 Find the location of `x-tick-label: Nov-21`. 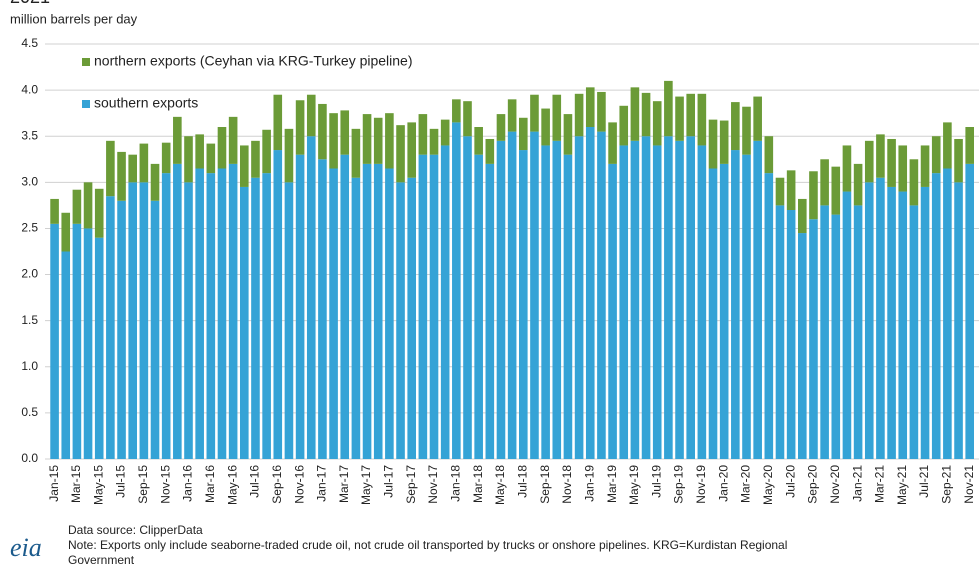

x-tick-label: Nov-21 is located at coordinates (969, 484).